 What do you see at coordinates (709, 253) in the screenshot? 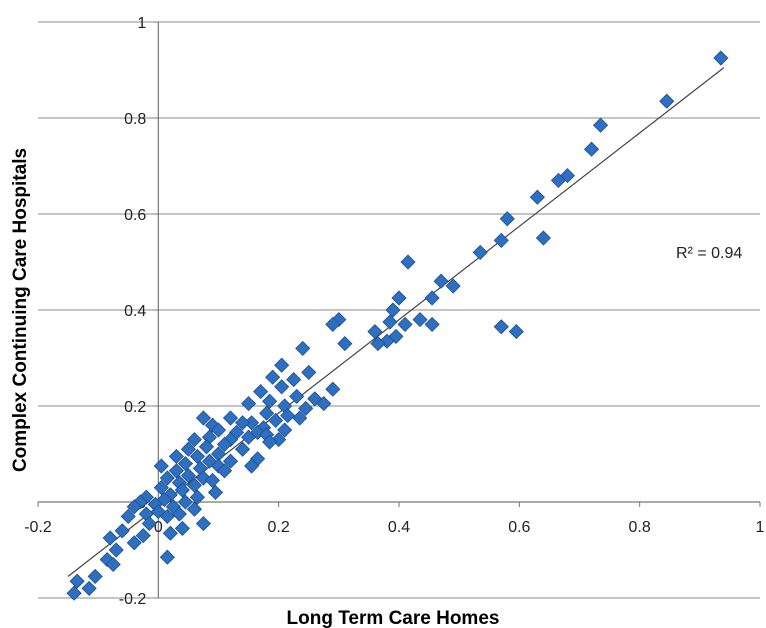
I see `r-squared-annotation: R² = 0.94` at bounding box center [709, 253].